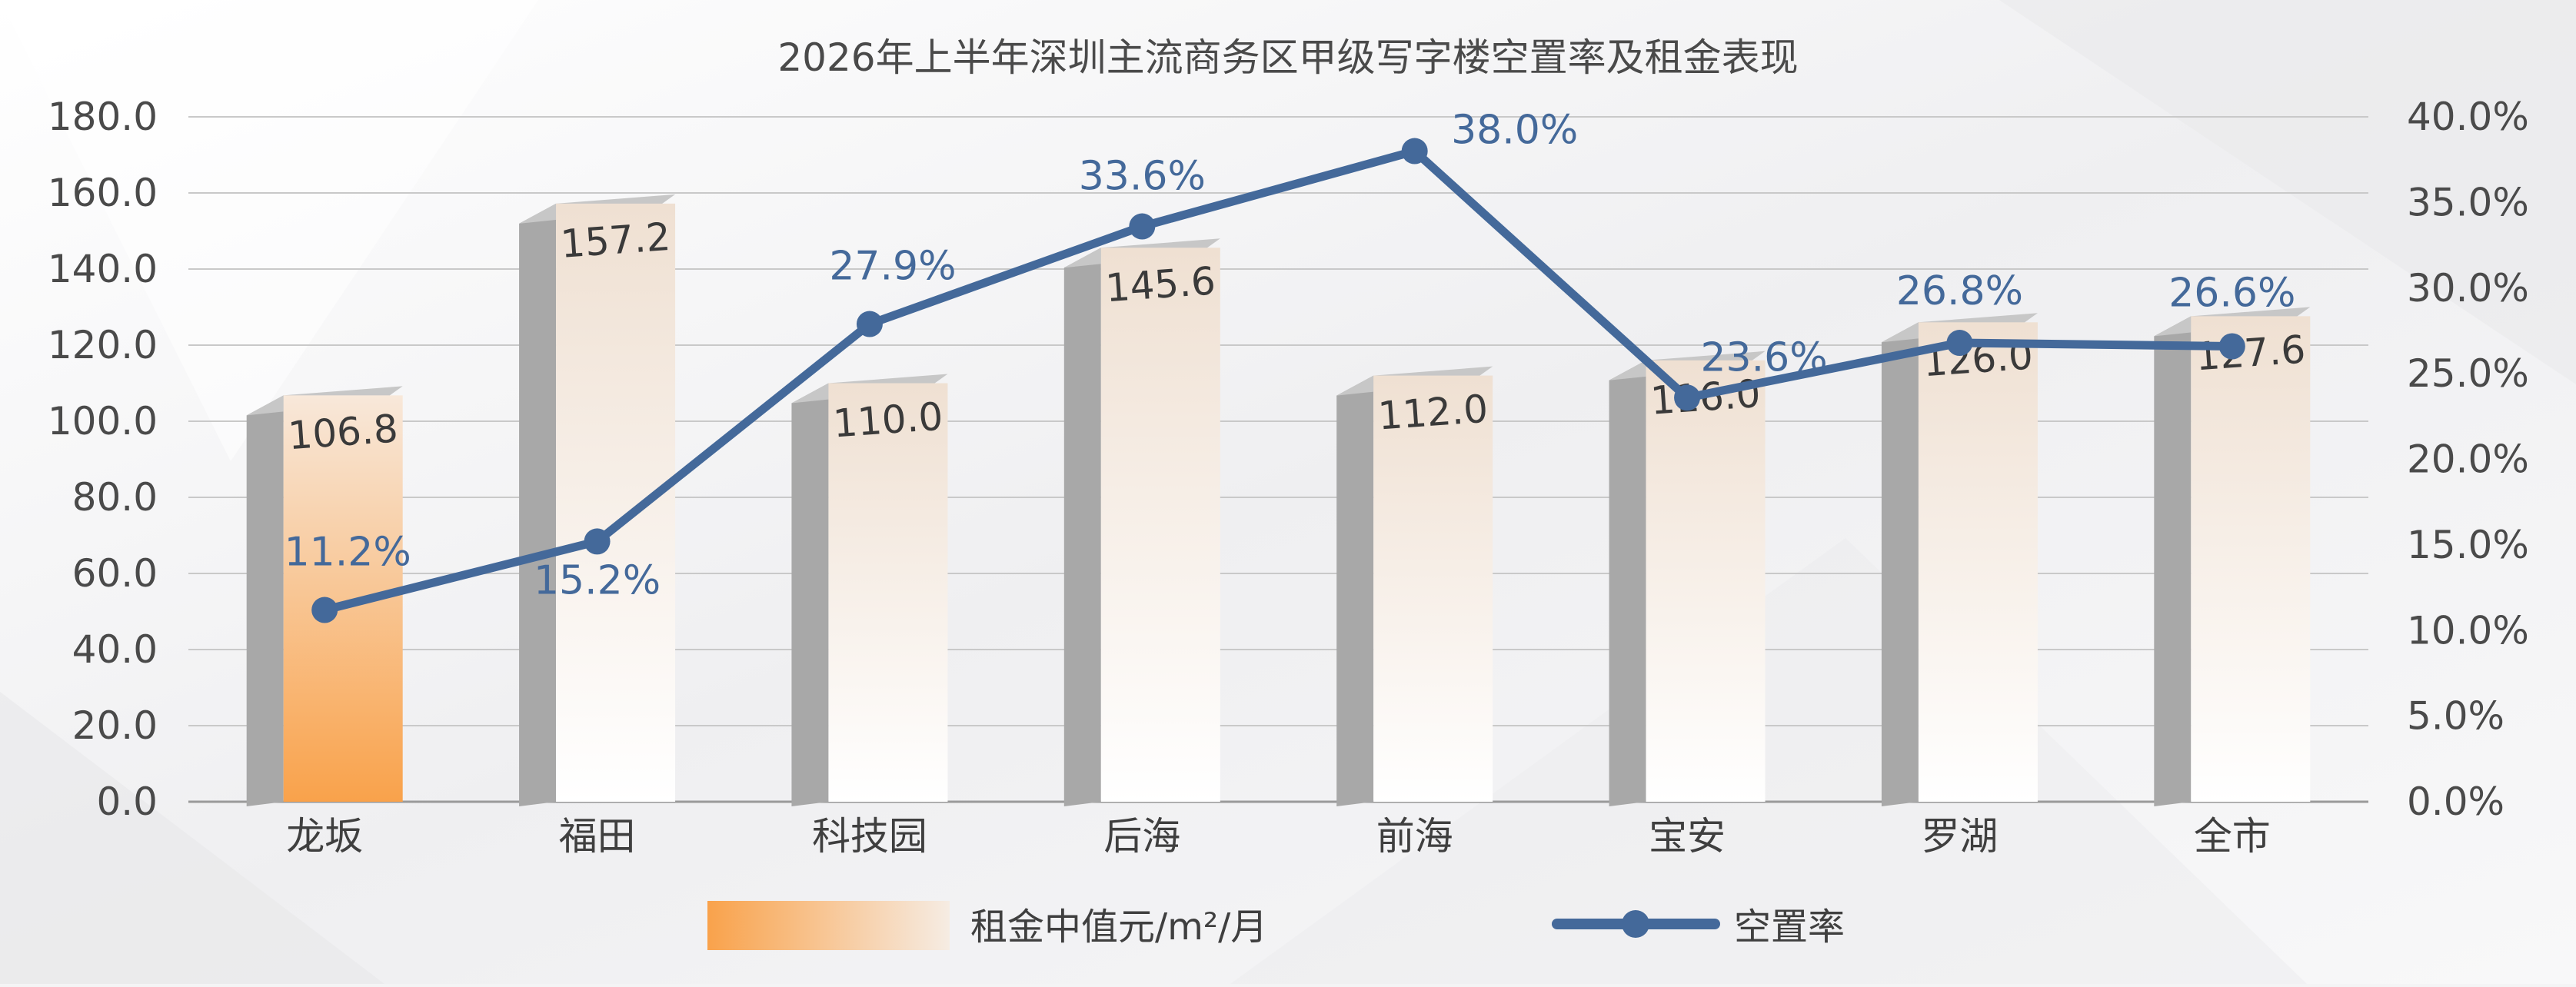 This screenshot has width=2576, height=987. I want to click on x-category-label: 前海, so click(1414, 837).